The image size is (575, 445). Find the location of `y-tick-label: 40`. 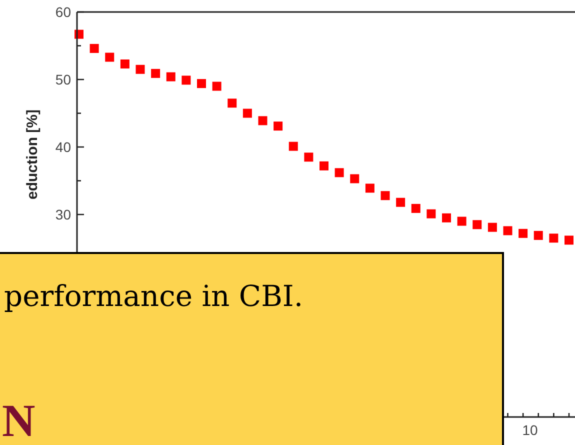

y-tick-label: 40 is located at coordinates (63, 146).